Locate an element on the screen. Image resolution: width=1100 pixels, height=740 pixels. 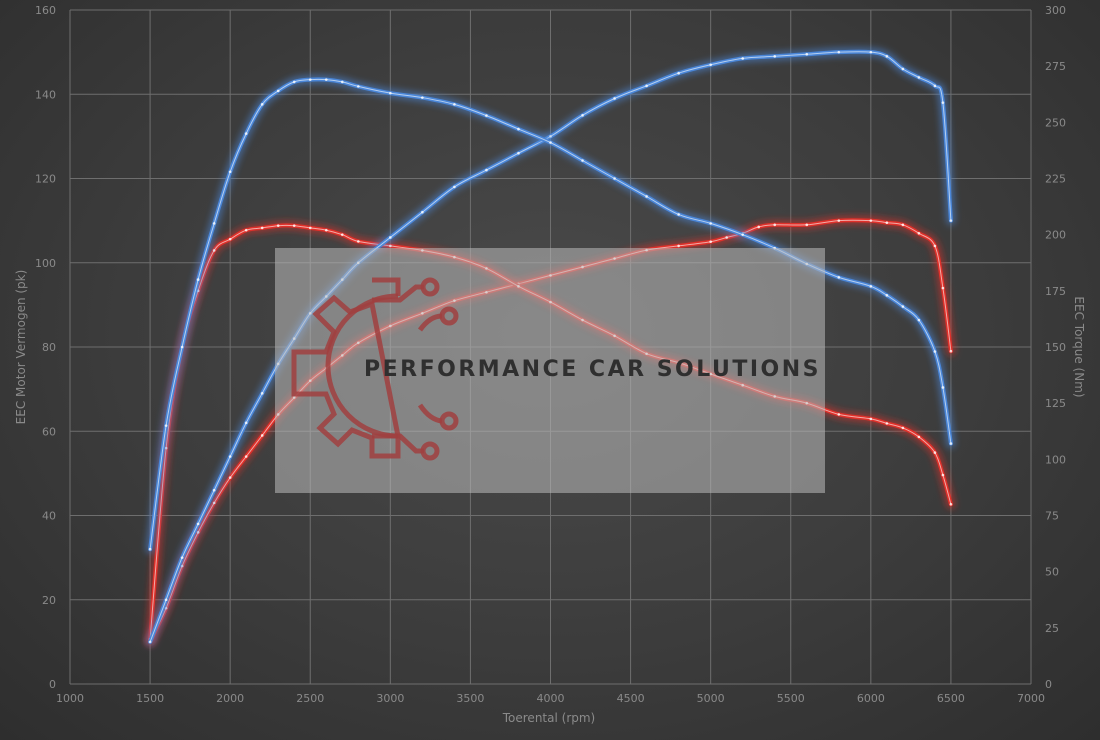
y-left-tick-label: 80 is located at coordinates (49, 347).